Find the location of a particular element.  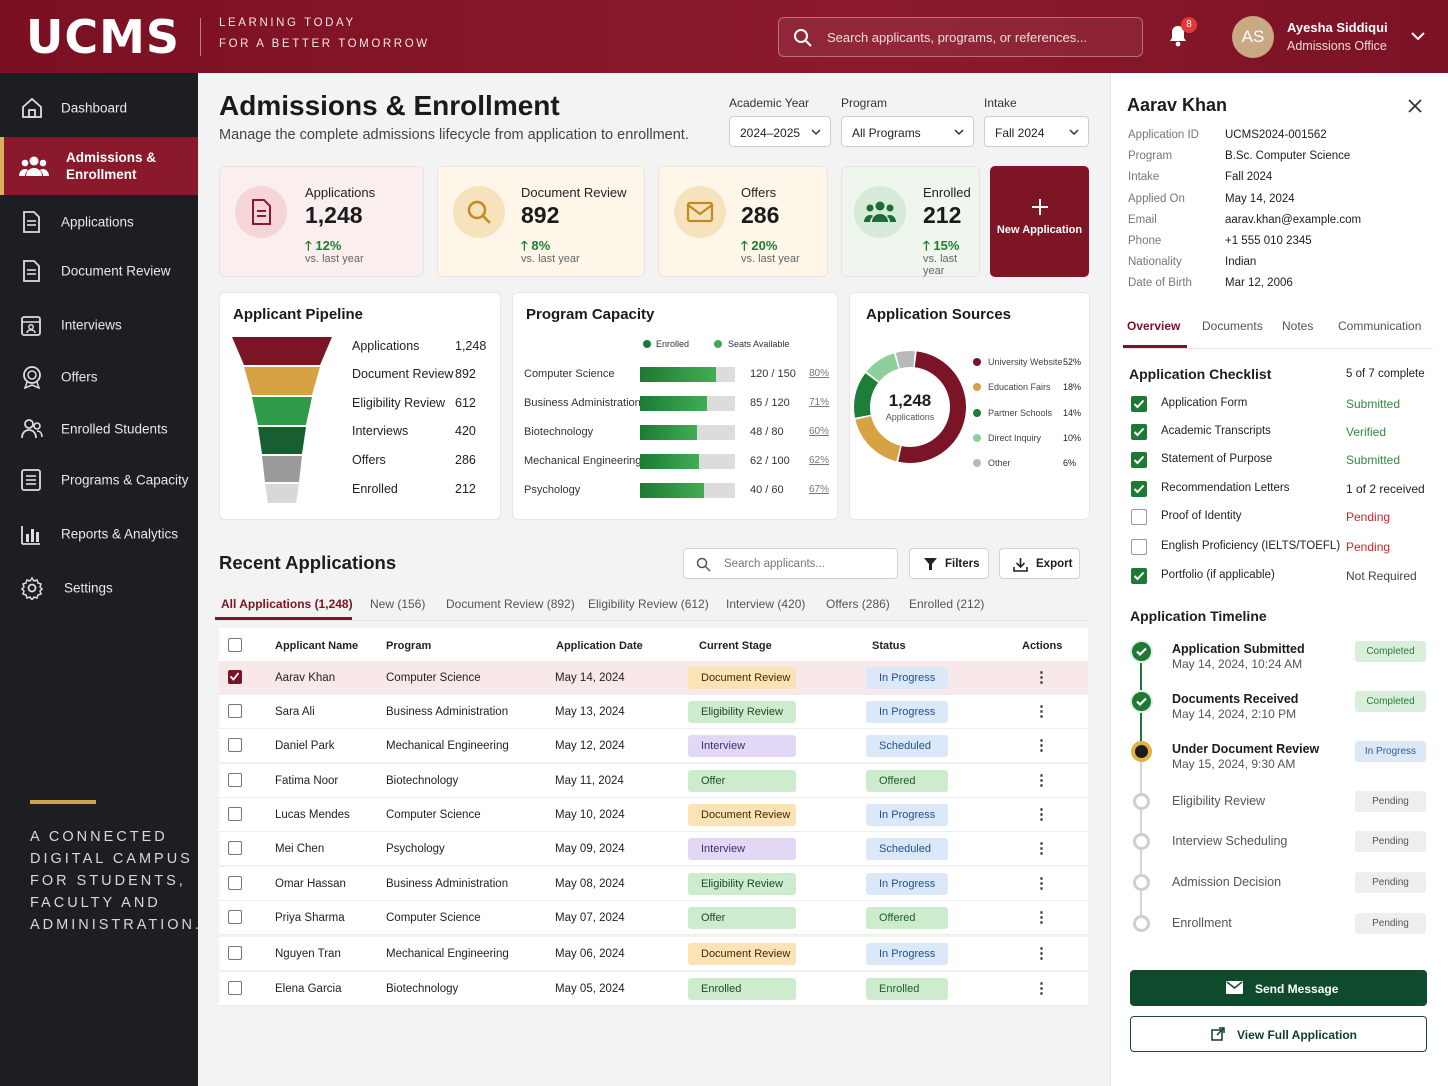

tab-offers: Offers (286) is located at coordinates (858, 604).